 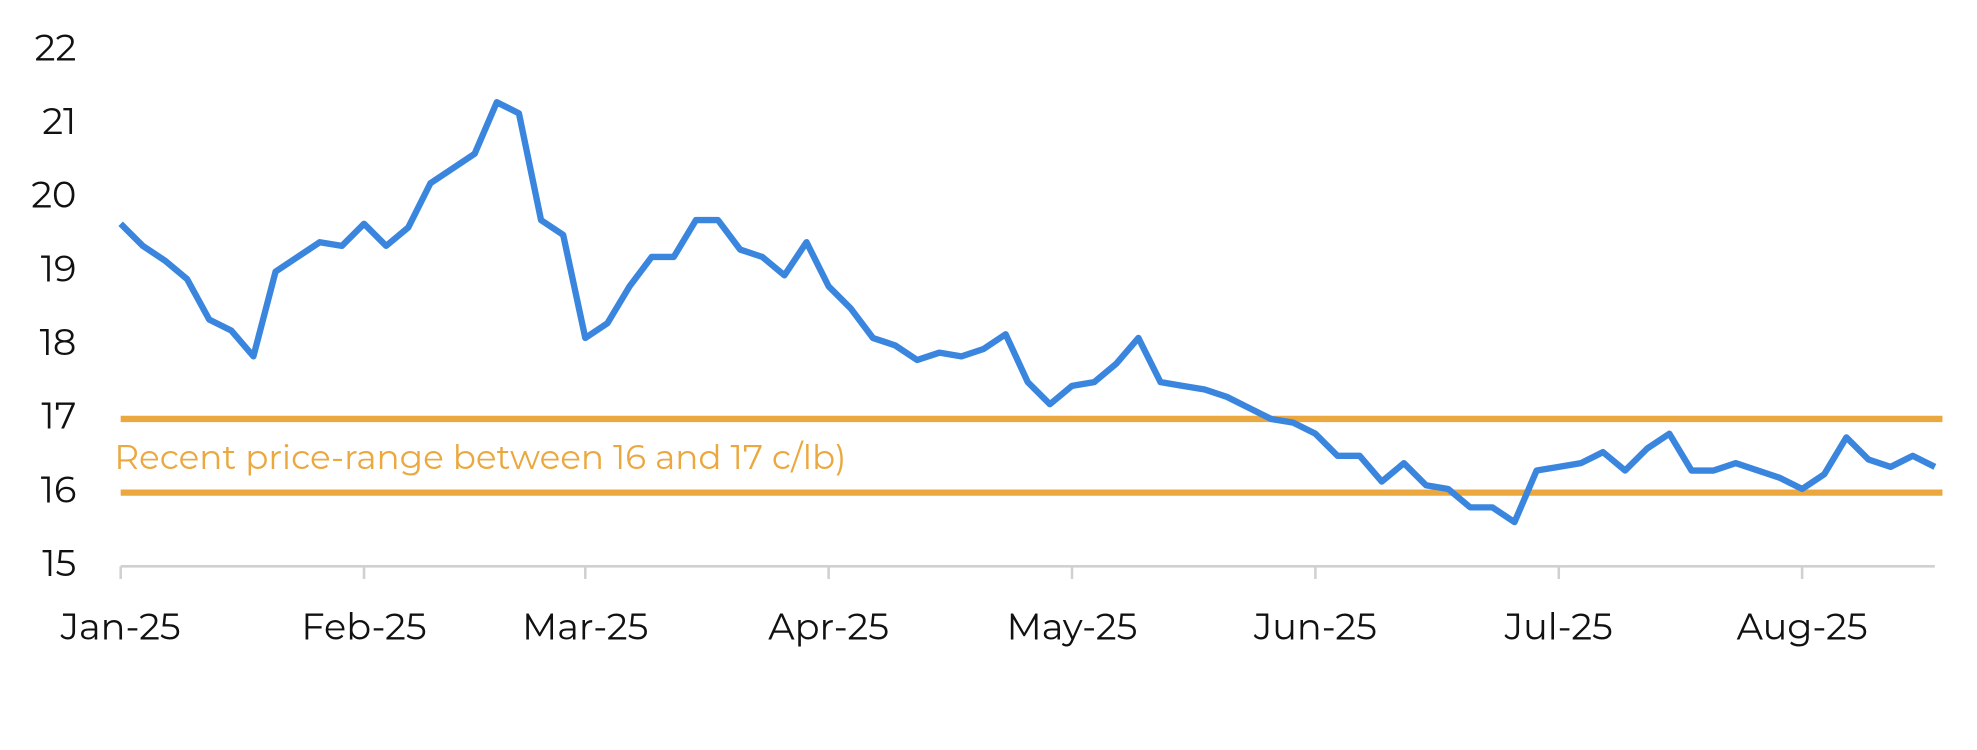 What do you see at coordinates (1558, 626) in the screenshot?
I see `x-tick-label: Jul-25` at bounding box center [1558, 626].